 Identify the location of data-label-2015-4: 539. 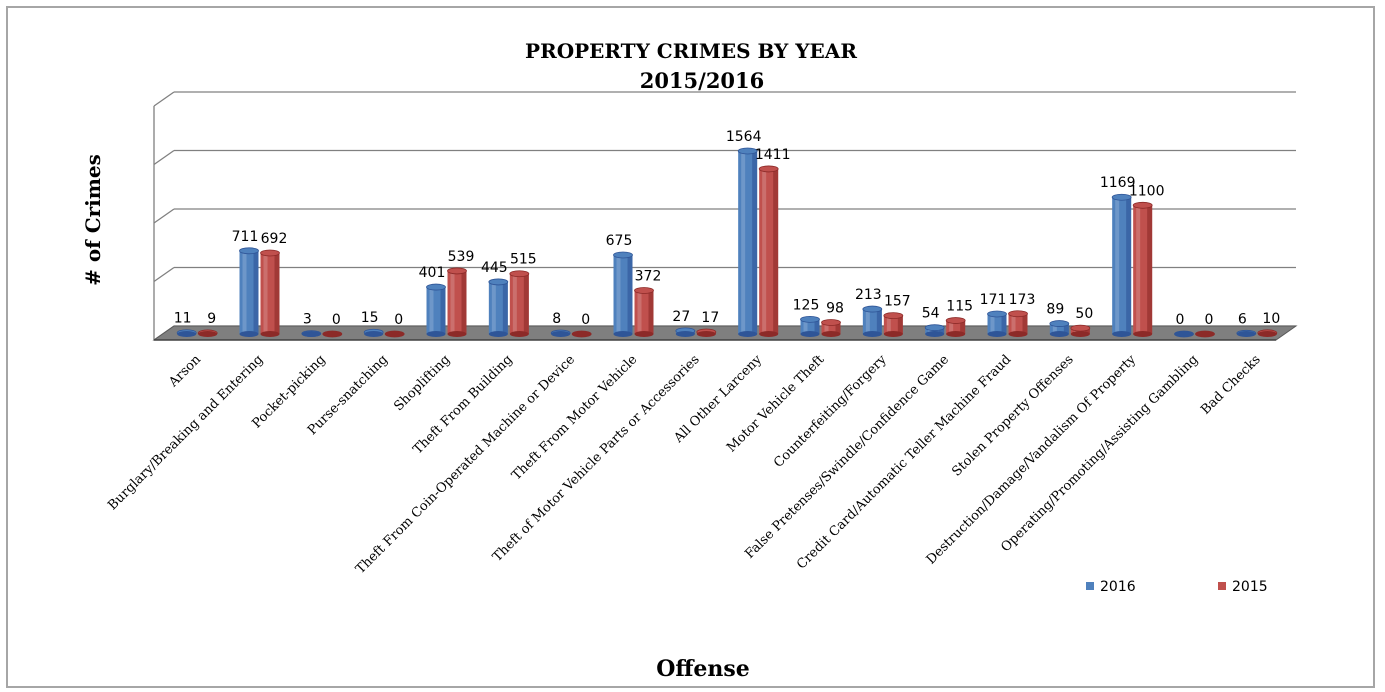
(461, 257).